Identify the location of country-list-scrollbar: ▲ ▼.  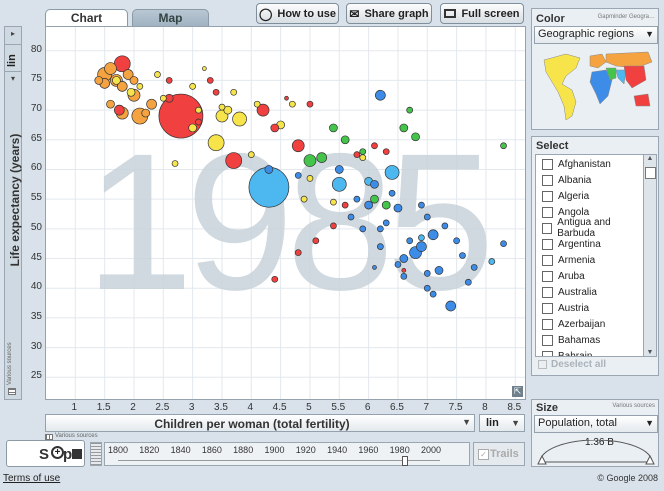
(650, 255).